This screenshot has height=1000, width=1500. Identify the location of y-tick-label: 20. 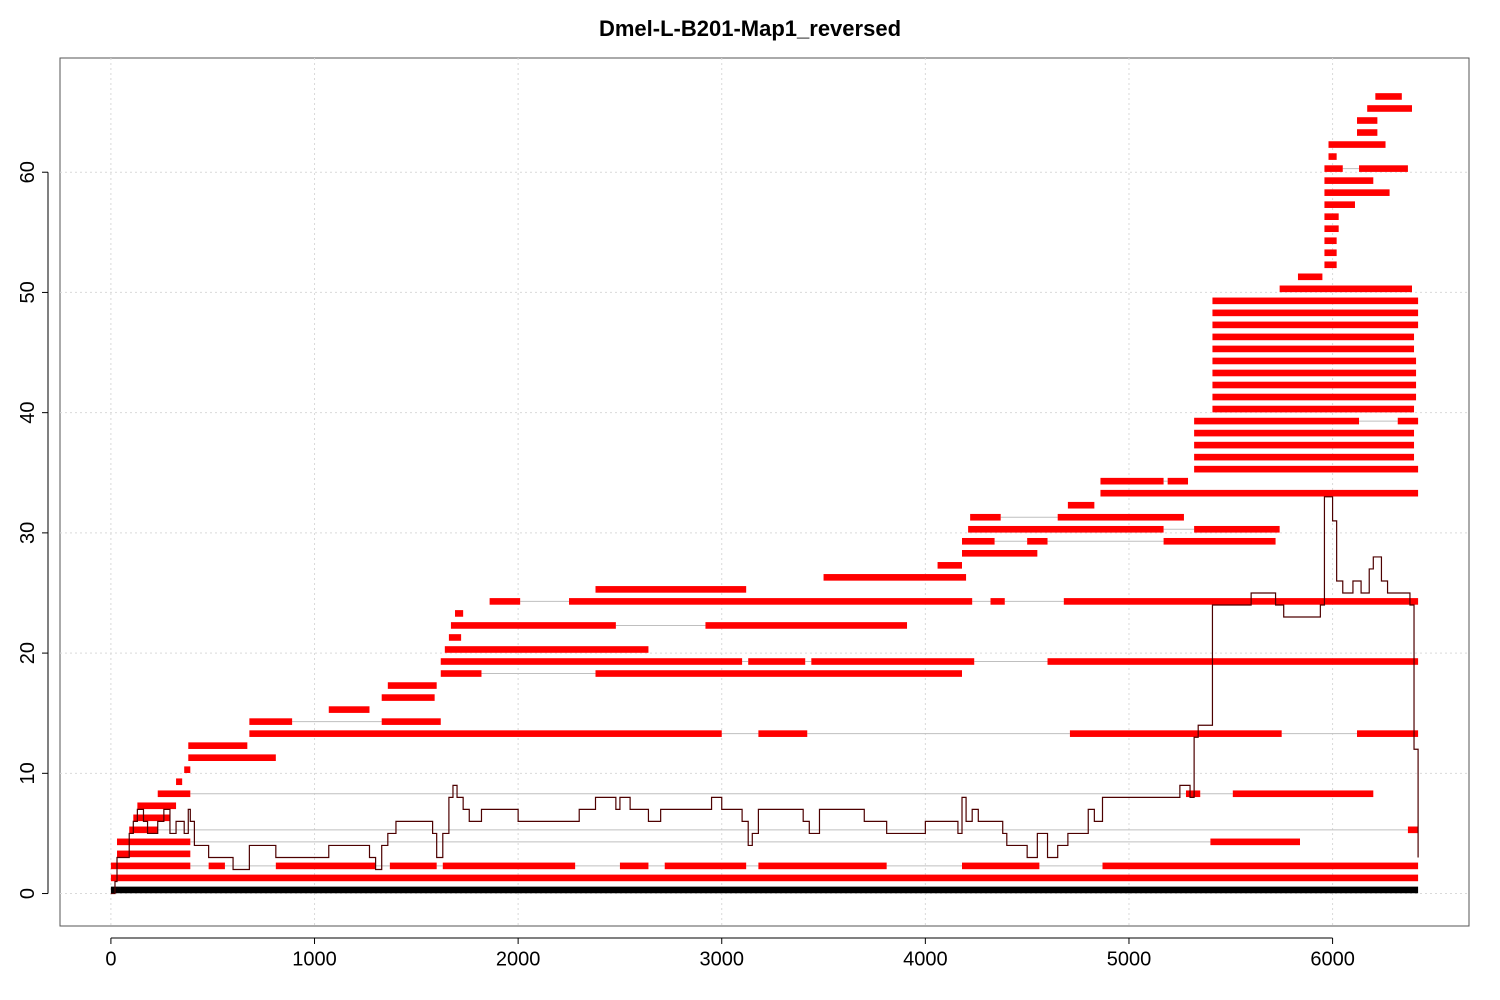
(28, 653).